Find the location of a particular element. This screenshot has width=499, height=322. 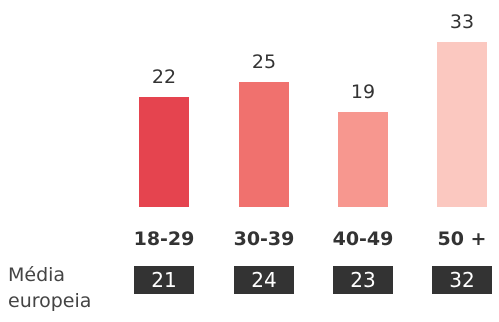

bar-value-label: 25 is located at coordinates (264, 62).